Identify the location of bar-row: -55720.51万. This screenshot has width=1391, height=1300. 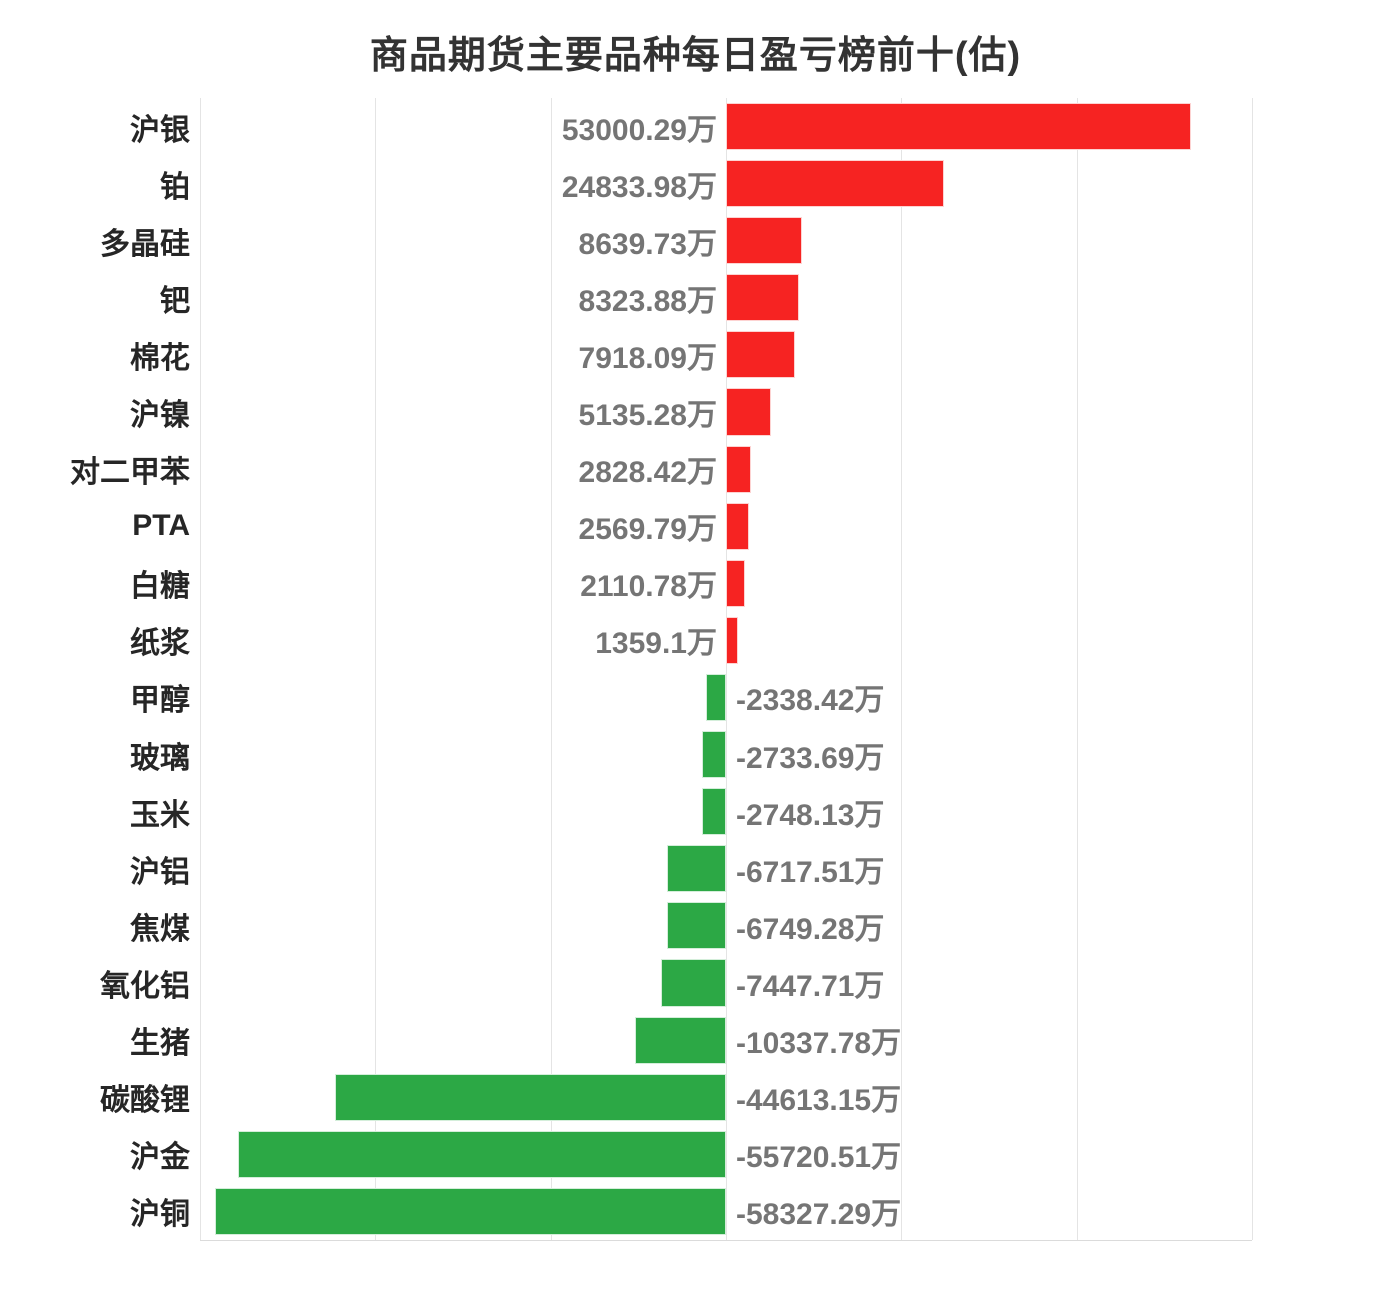
(726, 1154).